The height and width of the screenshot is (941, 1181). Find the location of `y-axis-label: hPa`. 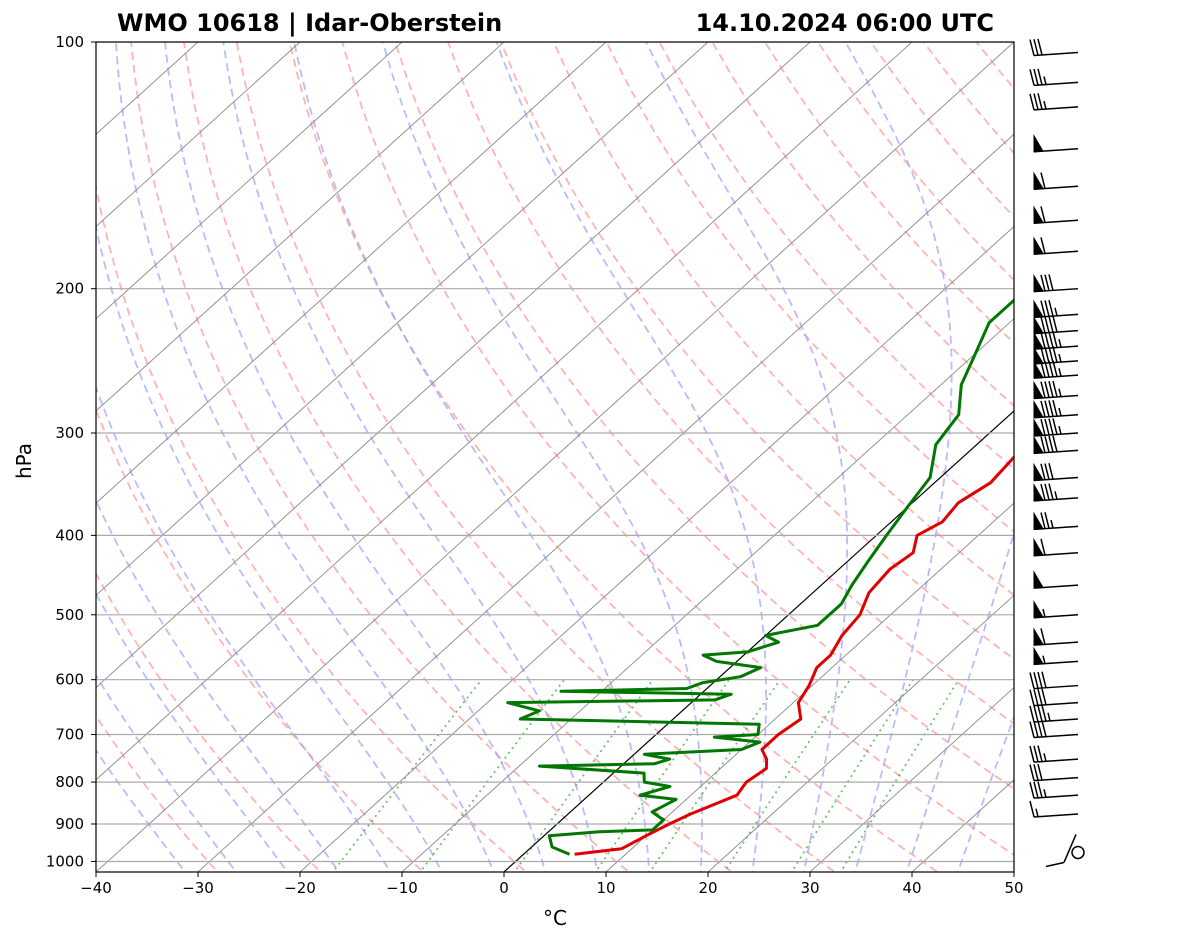

y-axis-label: hPa is located at coordinates (24, 461).